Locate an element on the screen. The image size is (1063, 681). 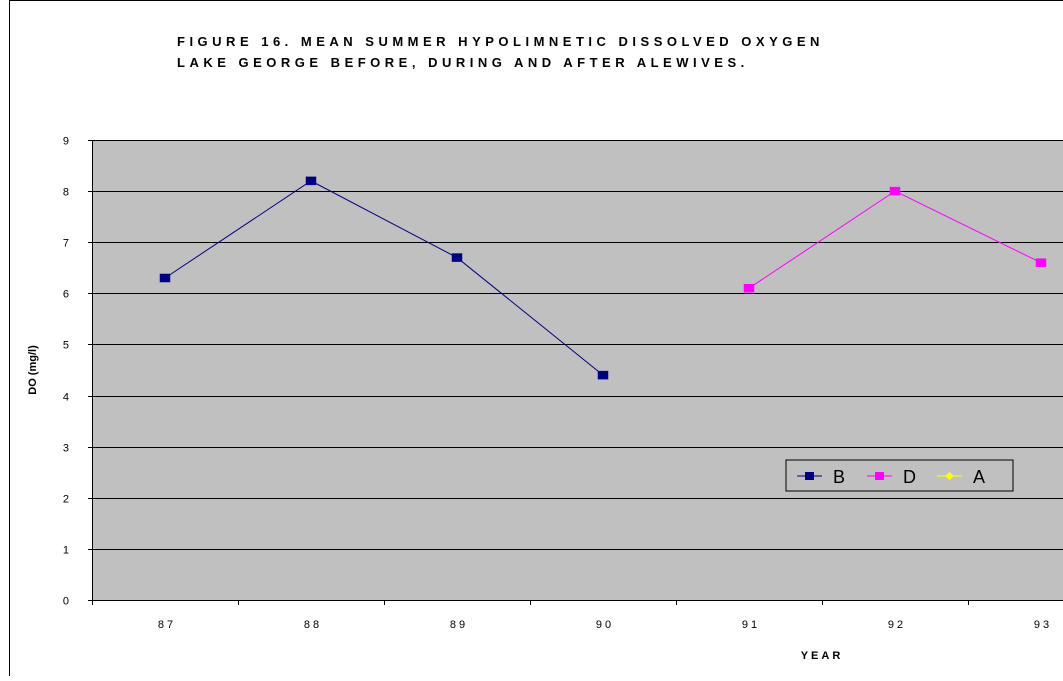
x-tick-label-89: 89 is located at coordinates (459, 625).